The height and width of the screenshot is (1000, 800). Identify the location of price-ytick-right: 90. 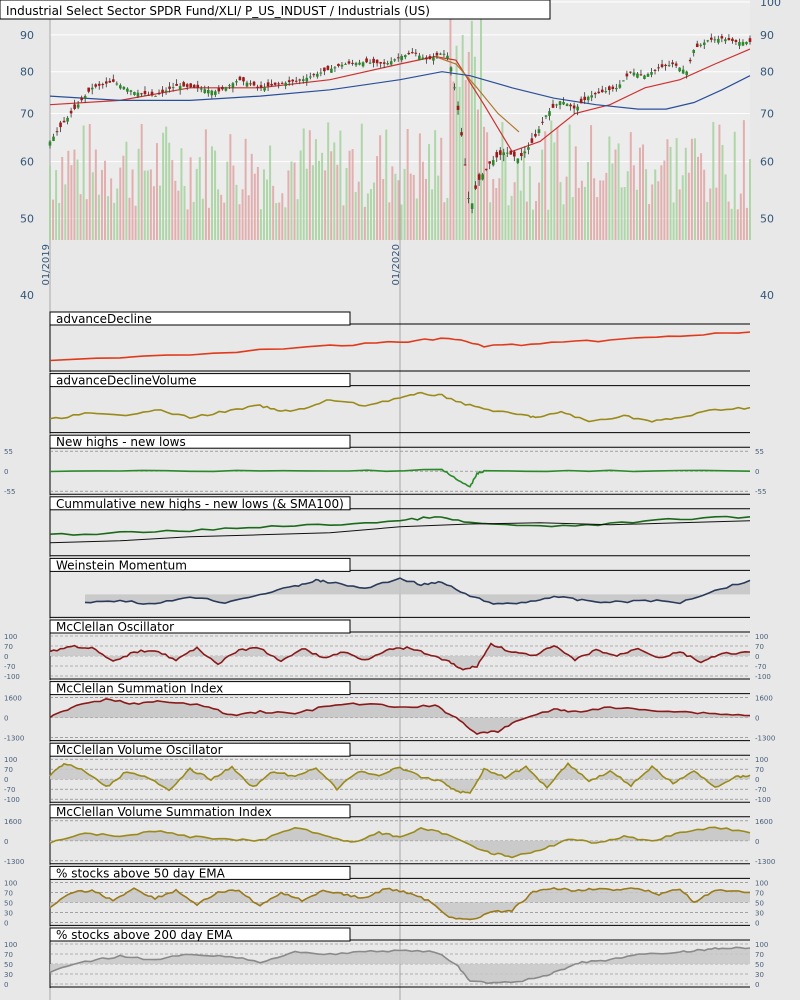
(767, 35).